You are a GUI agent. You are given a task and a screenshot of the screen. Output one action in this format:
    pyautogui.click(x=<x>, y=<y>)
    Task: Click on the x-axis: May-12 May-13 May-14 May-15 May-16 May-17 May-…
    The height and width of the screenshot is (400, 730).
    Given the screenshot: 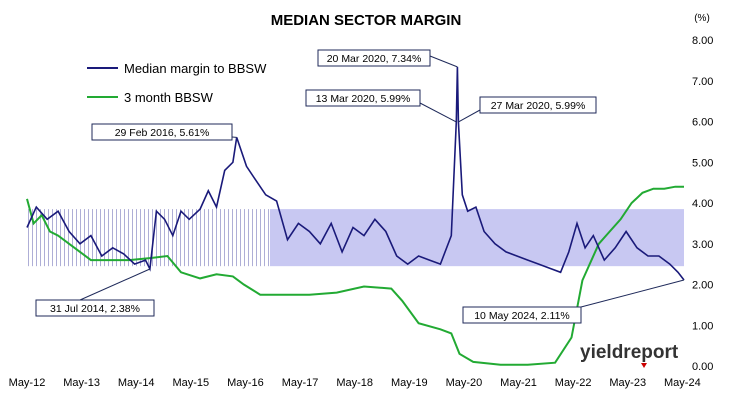 What is the action you would take?
    pyautogui.click(x=355, y=383)
    